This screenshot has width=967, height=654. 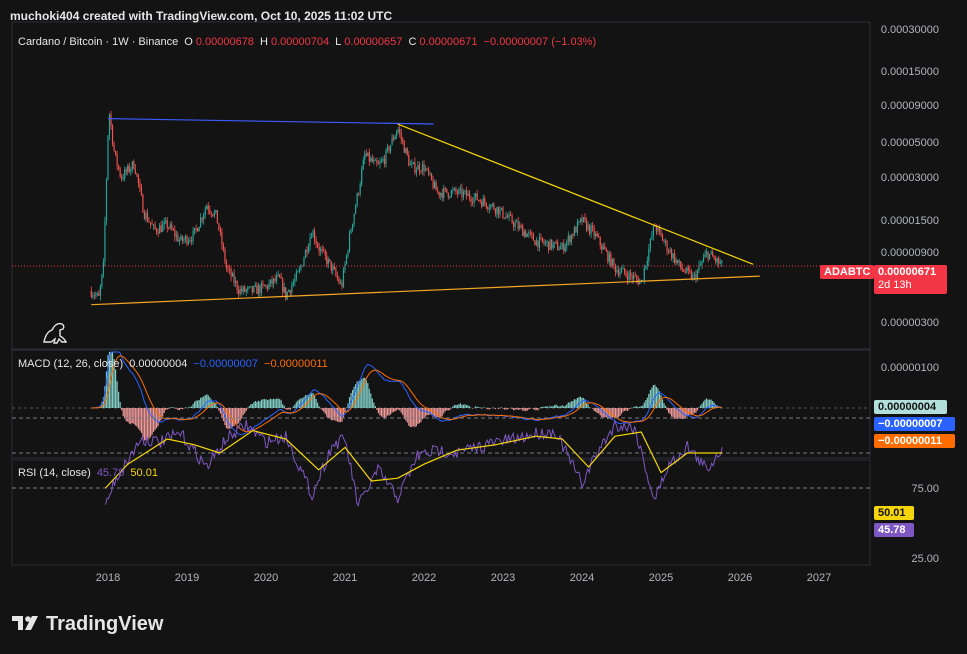 What do you see at coordinates (98, 42) in the screenshot?
I see `symbol-label: Cardano / Bitcoin · 1W · Binance` at bounding box center [98, 42].